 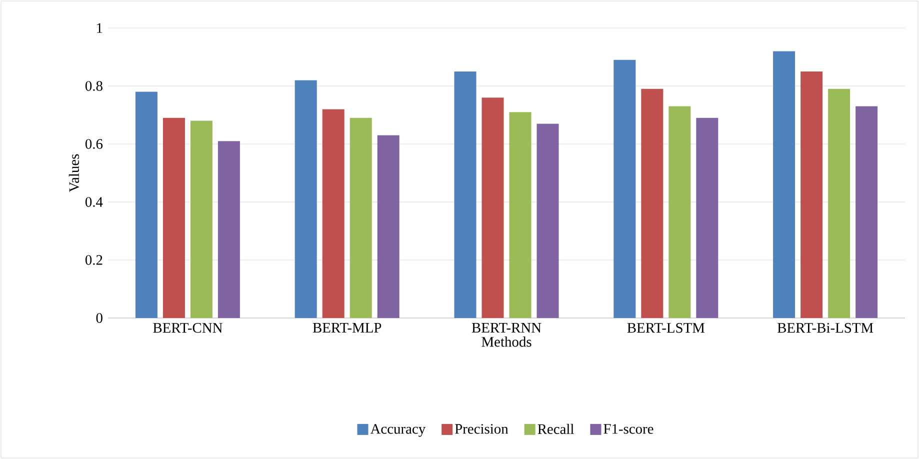 I want to click on x-tick-label: BERT-RNN, so click(x=507, y=328).